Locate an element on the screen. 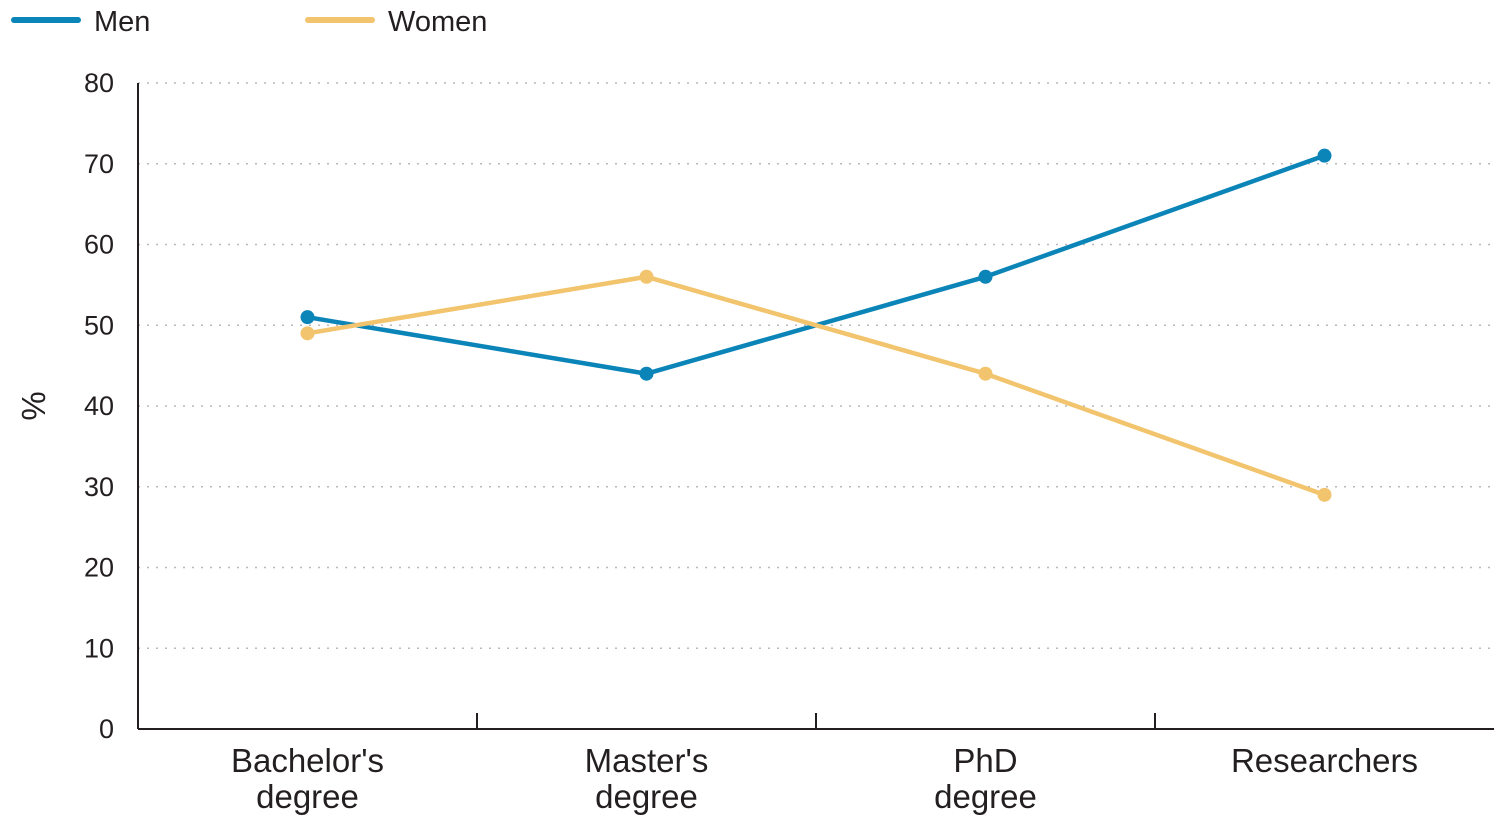 Image resolution: width=1494 pixels, height=815 pixels. legend-label: Women is located at coordinates (437, 22).